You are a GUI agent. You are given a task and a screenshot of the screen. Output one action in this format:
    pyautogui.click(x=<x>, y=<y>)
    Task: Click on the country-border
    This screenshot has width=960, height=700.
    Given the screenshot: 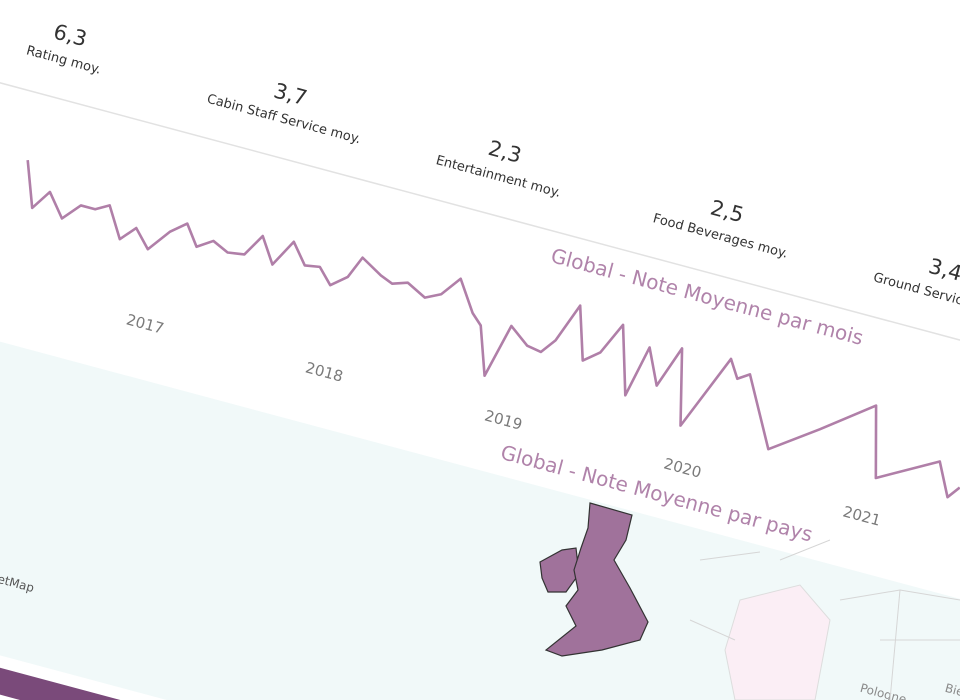 What is the action you would take?
    pyautogui.click(x=824, y=619)
    